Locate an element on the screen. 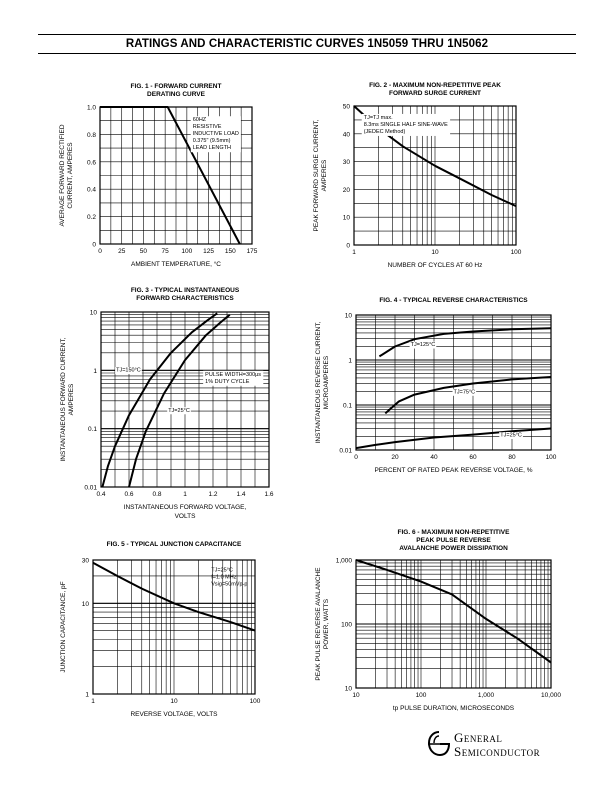 This screenshot has width=612, height=792. y-tick-label: 50 is located at coordinates (347, 107).